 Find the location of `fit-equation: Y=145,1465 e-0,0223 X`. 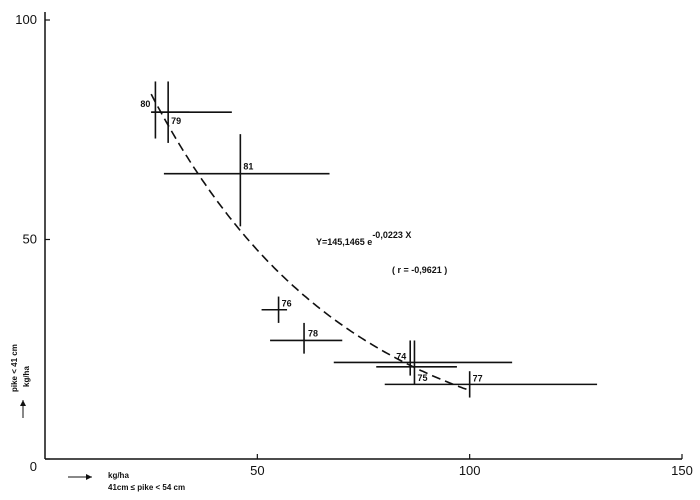

fit-equation: Y=145,1465 e-0,0223 X is located at coordinates (363, 238).